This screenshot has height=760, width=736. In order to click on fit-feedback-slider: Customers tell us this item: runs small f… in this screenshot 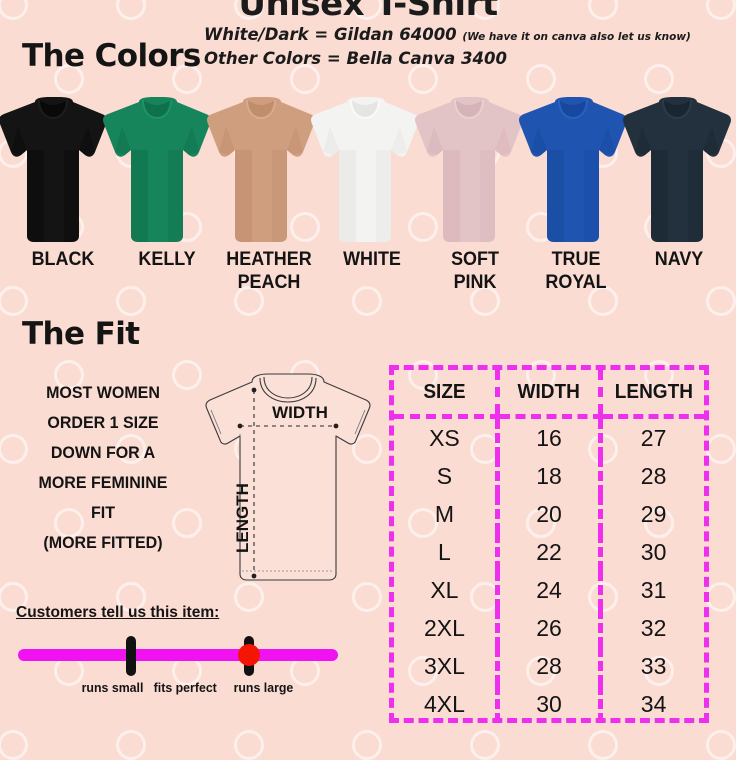, I will do `click(184, 654)`.